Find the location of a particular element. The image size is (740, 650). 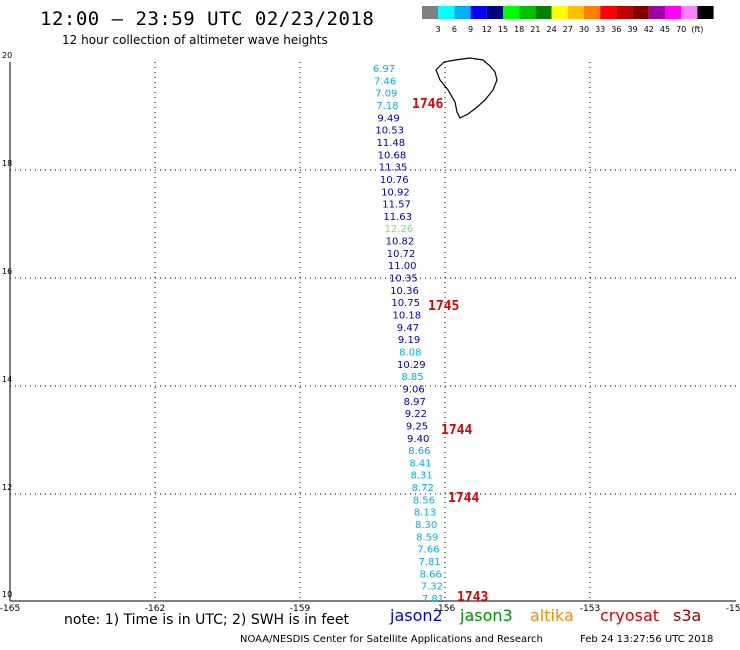

time-label: 1743 is located at coordinates (472, 597).